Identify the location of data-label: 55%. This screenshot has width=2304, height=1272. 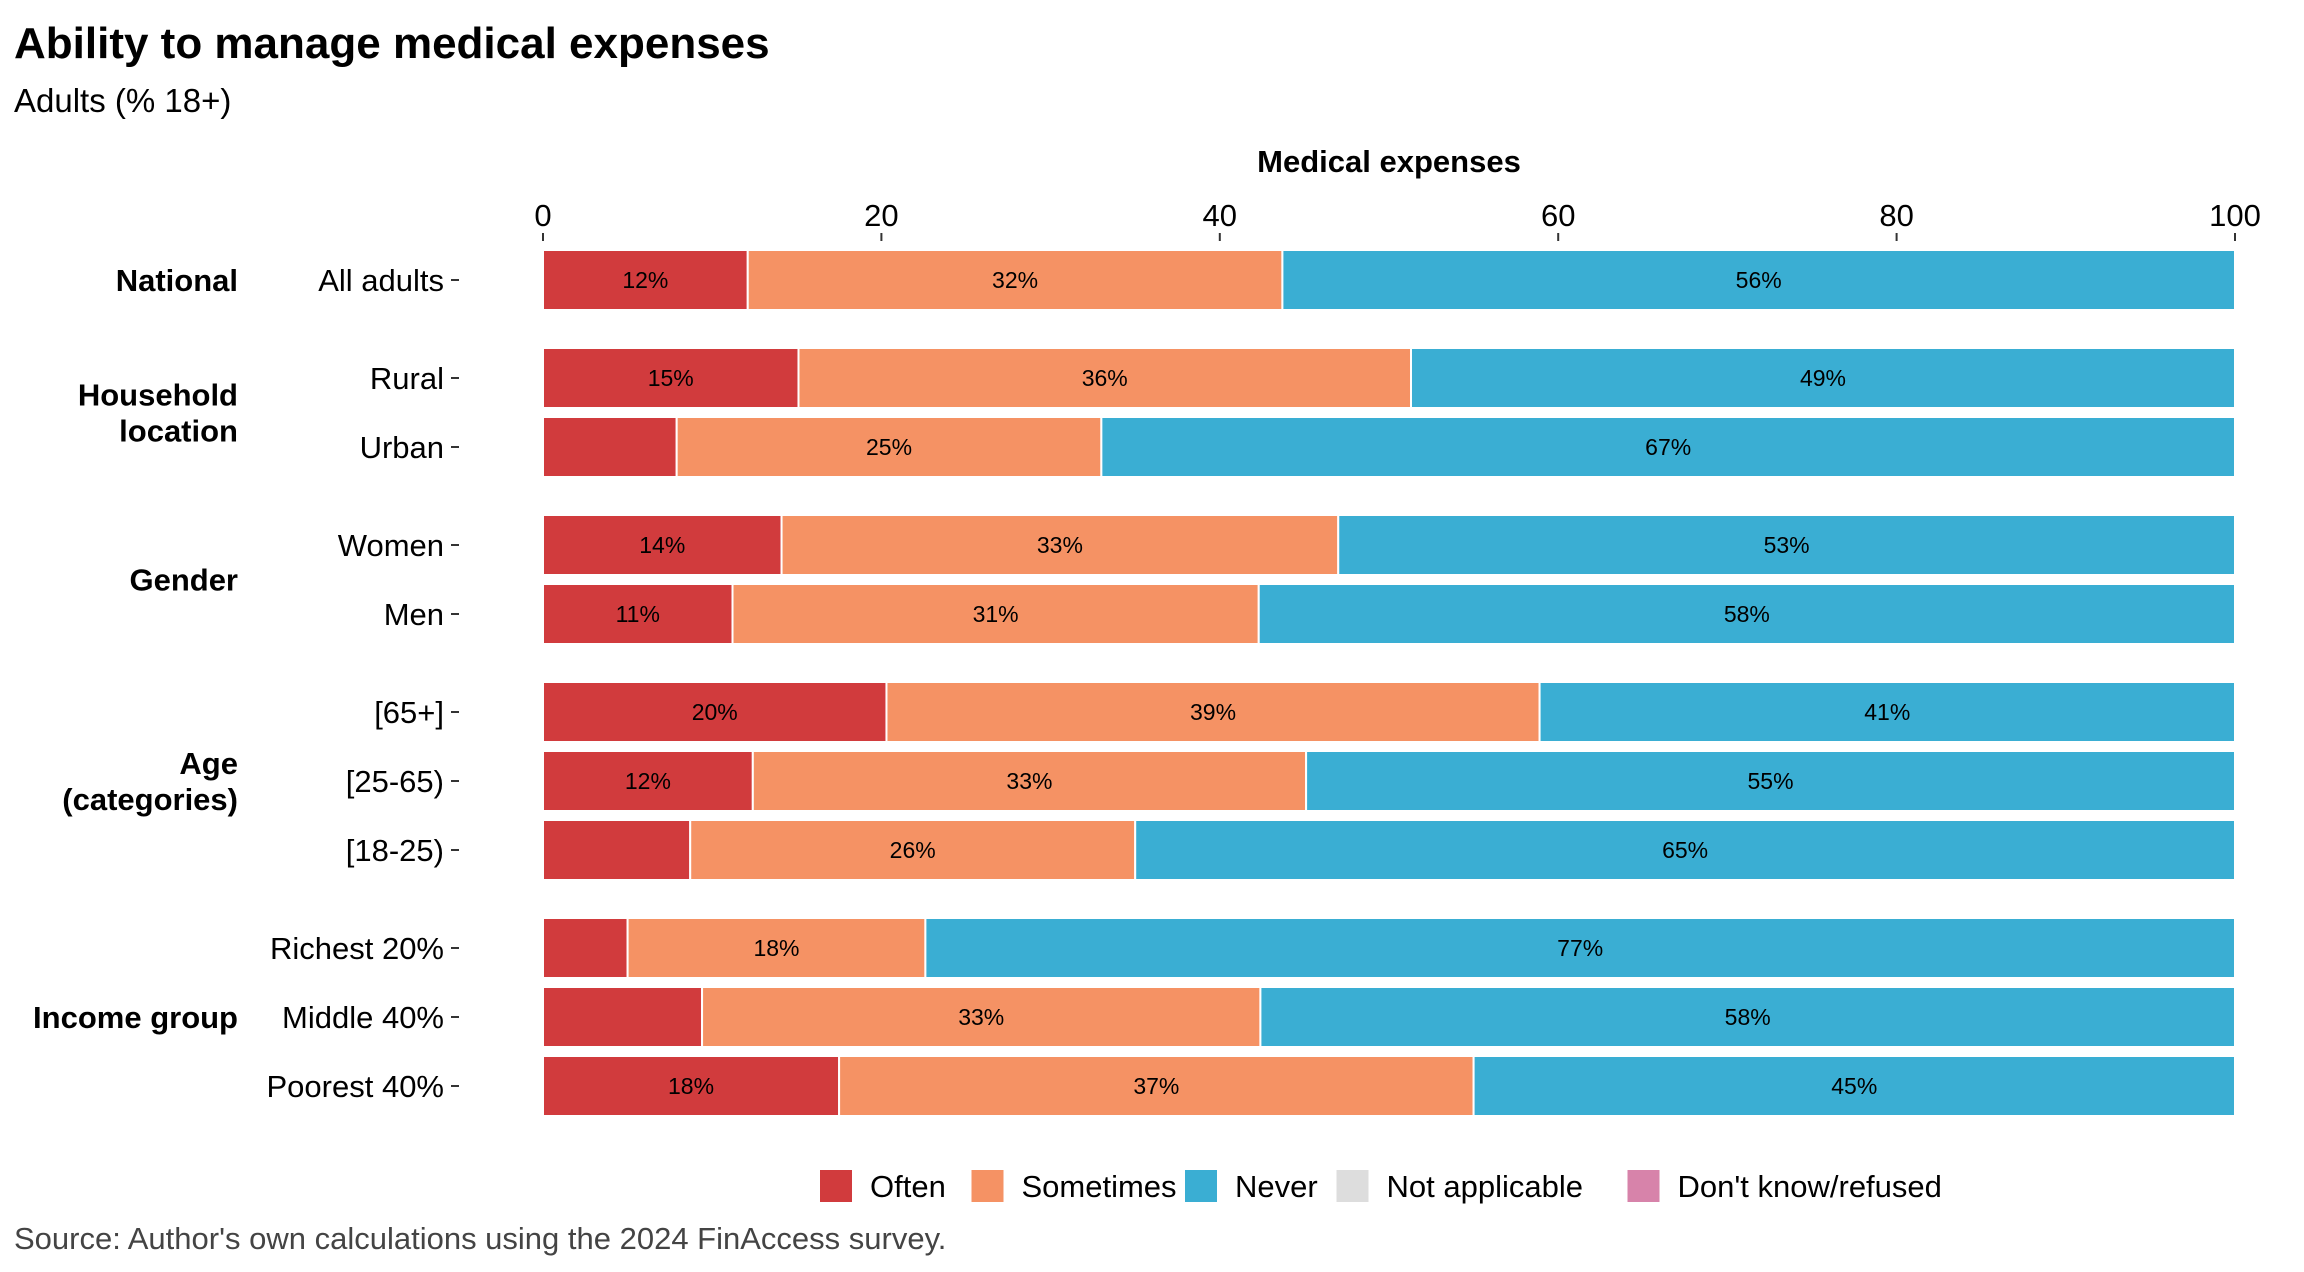
(1771, 781).